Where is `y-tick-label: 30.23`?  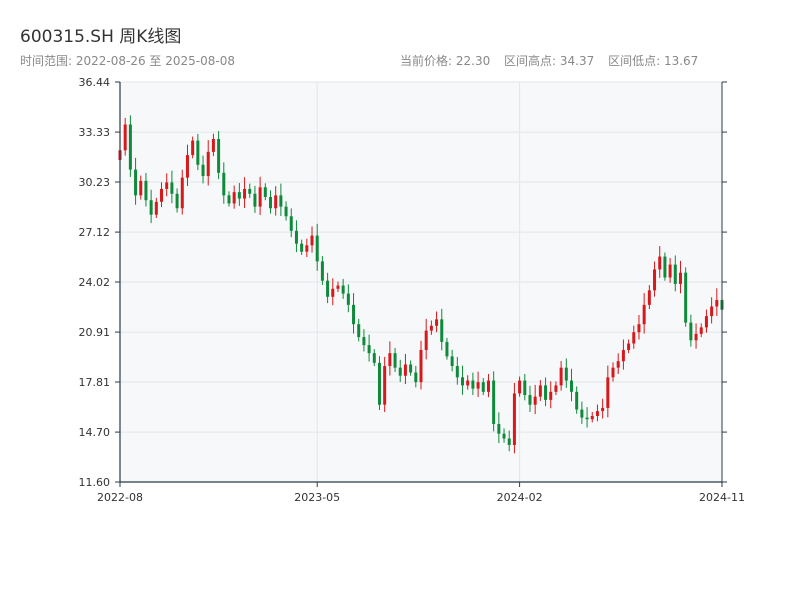 y-tick-label: 30.23 is located at coordinates (95, 182).